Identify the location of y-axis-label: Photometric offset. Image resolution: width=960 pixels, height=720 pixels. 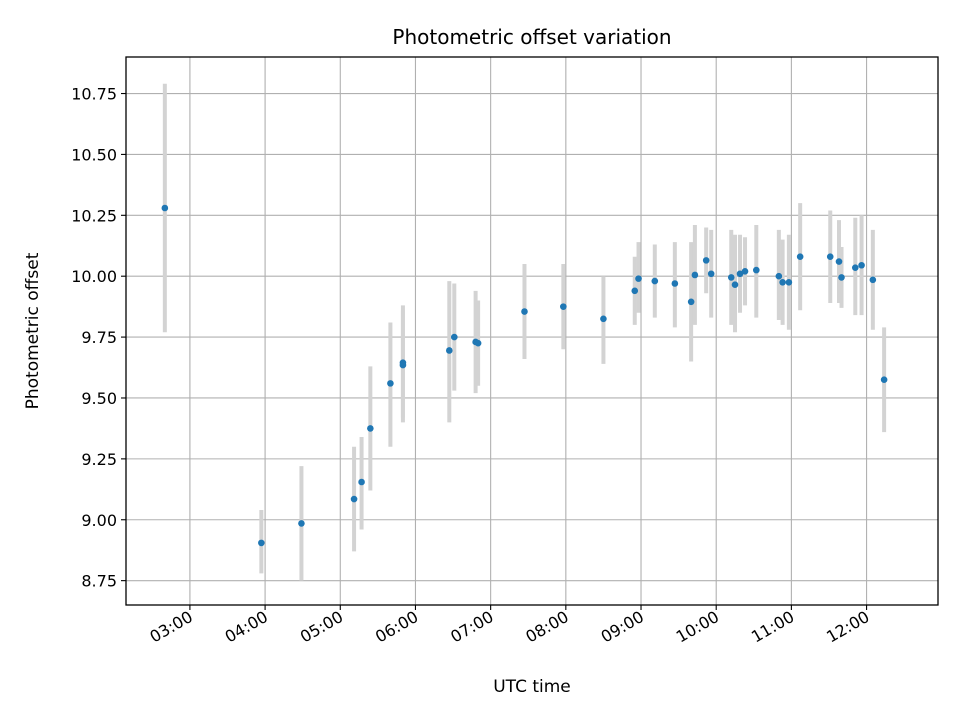
(33, 330).